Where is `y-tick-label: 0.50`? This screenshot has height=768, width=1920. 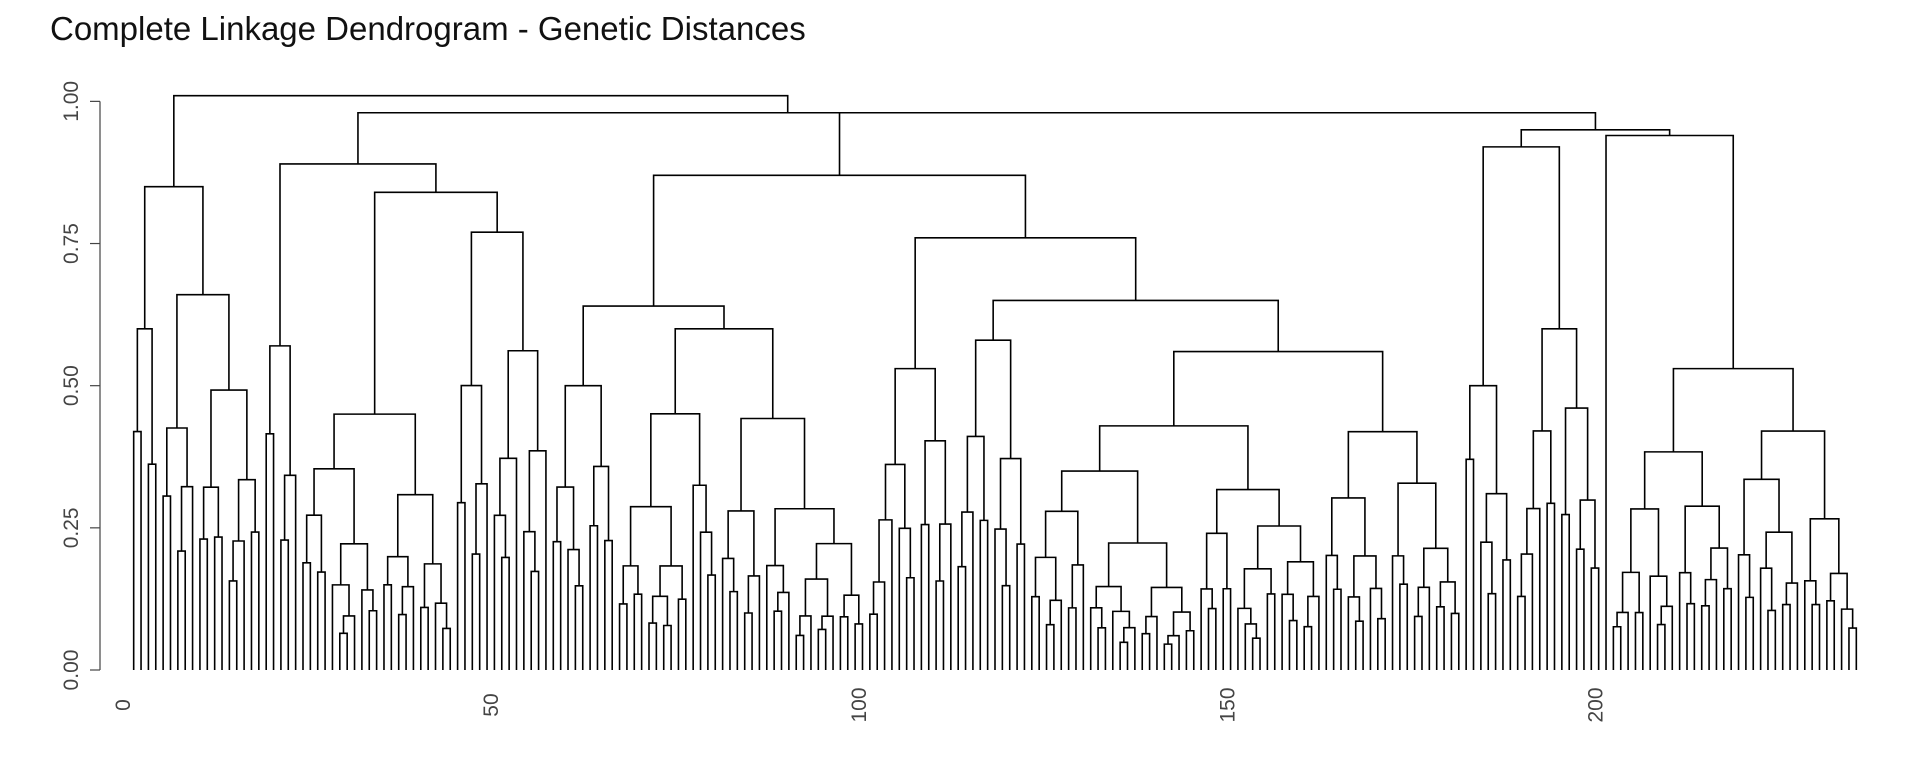
y-tick-label: 0.50 is located at coordinates (71, 385).